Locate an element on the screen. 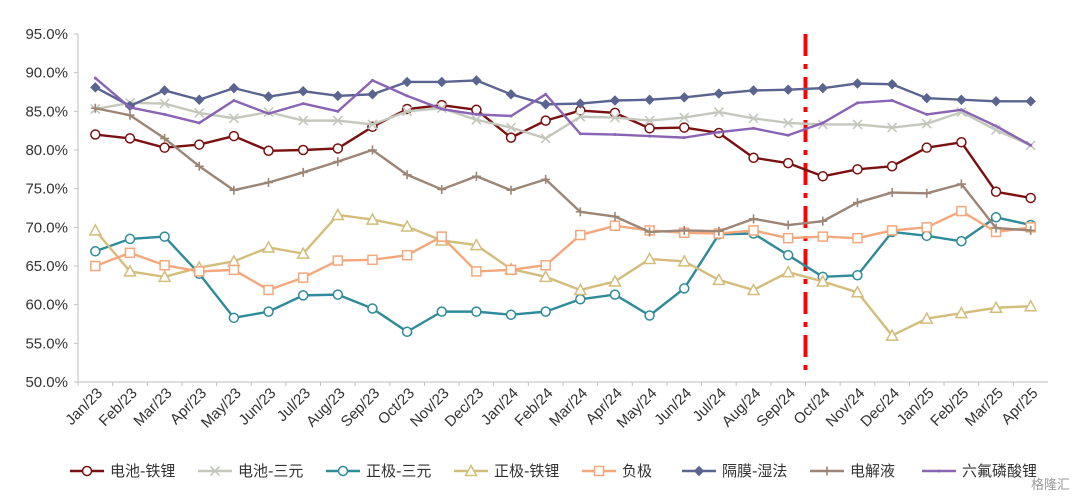 This screenshot has width=1080, height=501. legend-item: 电池-铁锂 is located at coordinates (122, 471).